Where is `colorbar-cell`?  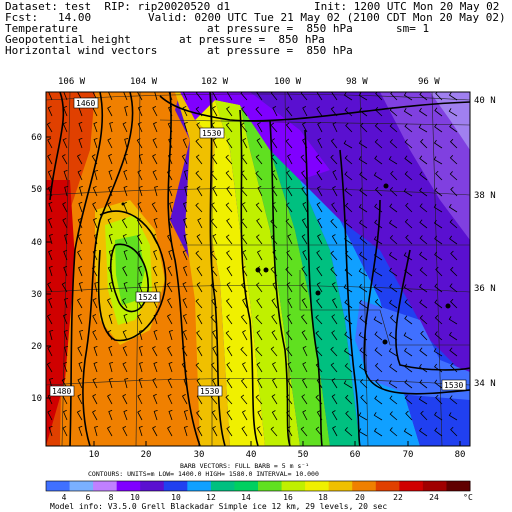 colorbar-cell is located at coordinates (81, 486).